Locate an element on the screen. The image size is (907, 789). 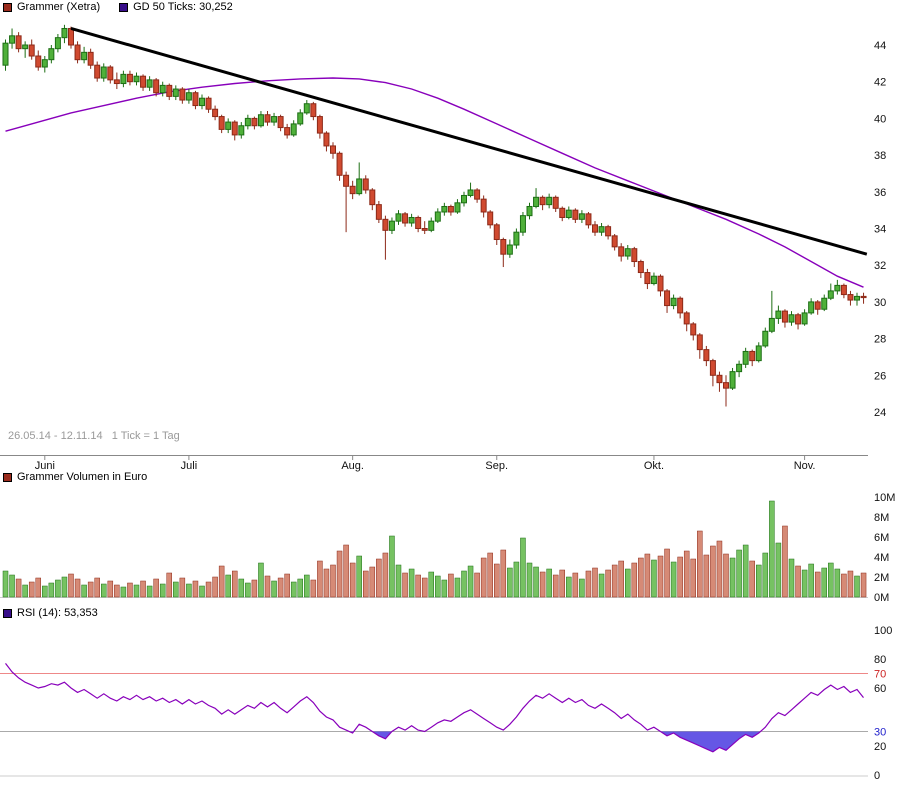
svg-text: 44 is located at coordinates (880, 46).